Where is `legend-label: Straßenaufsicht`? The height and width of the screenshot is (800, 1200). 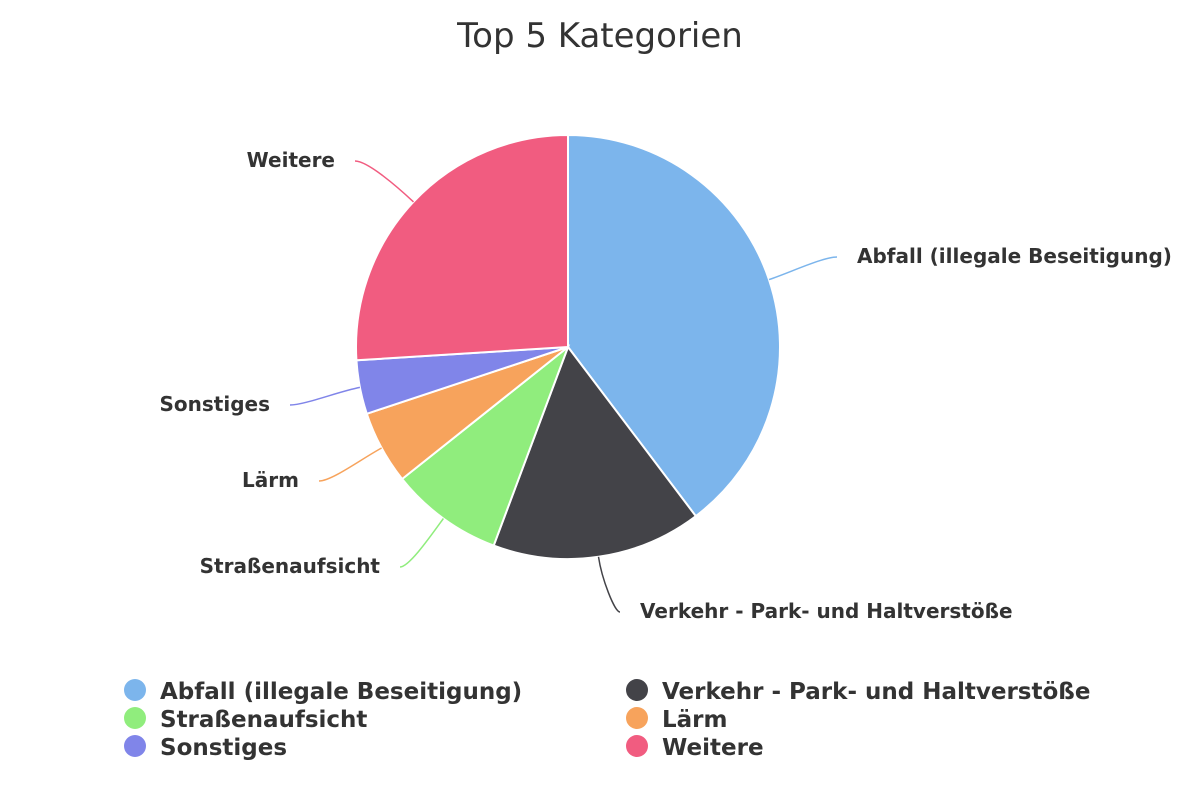
legend-label: Straßenaufsicht is located at coordinates (263, 720).